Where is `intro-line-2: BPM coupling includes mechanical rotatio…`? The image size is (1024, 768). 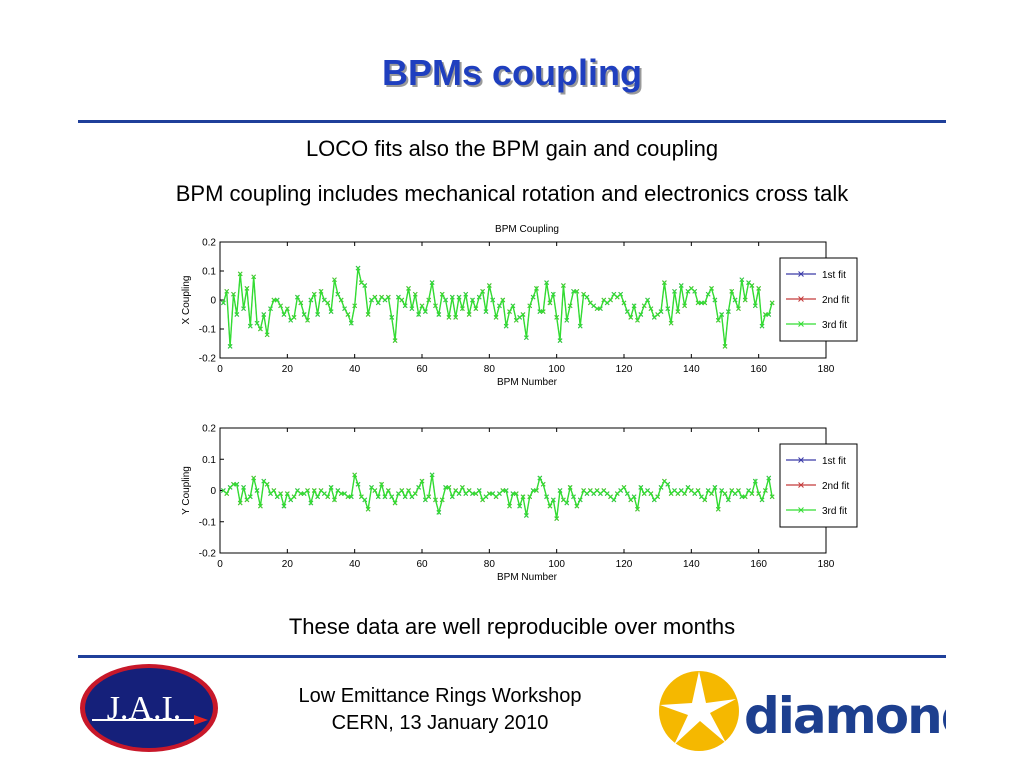
intro-line-2: BPM coupling includes mechanical rotatio… is located at coordinates (512, 193).